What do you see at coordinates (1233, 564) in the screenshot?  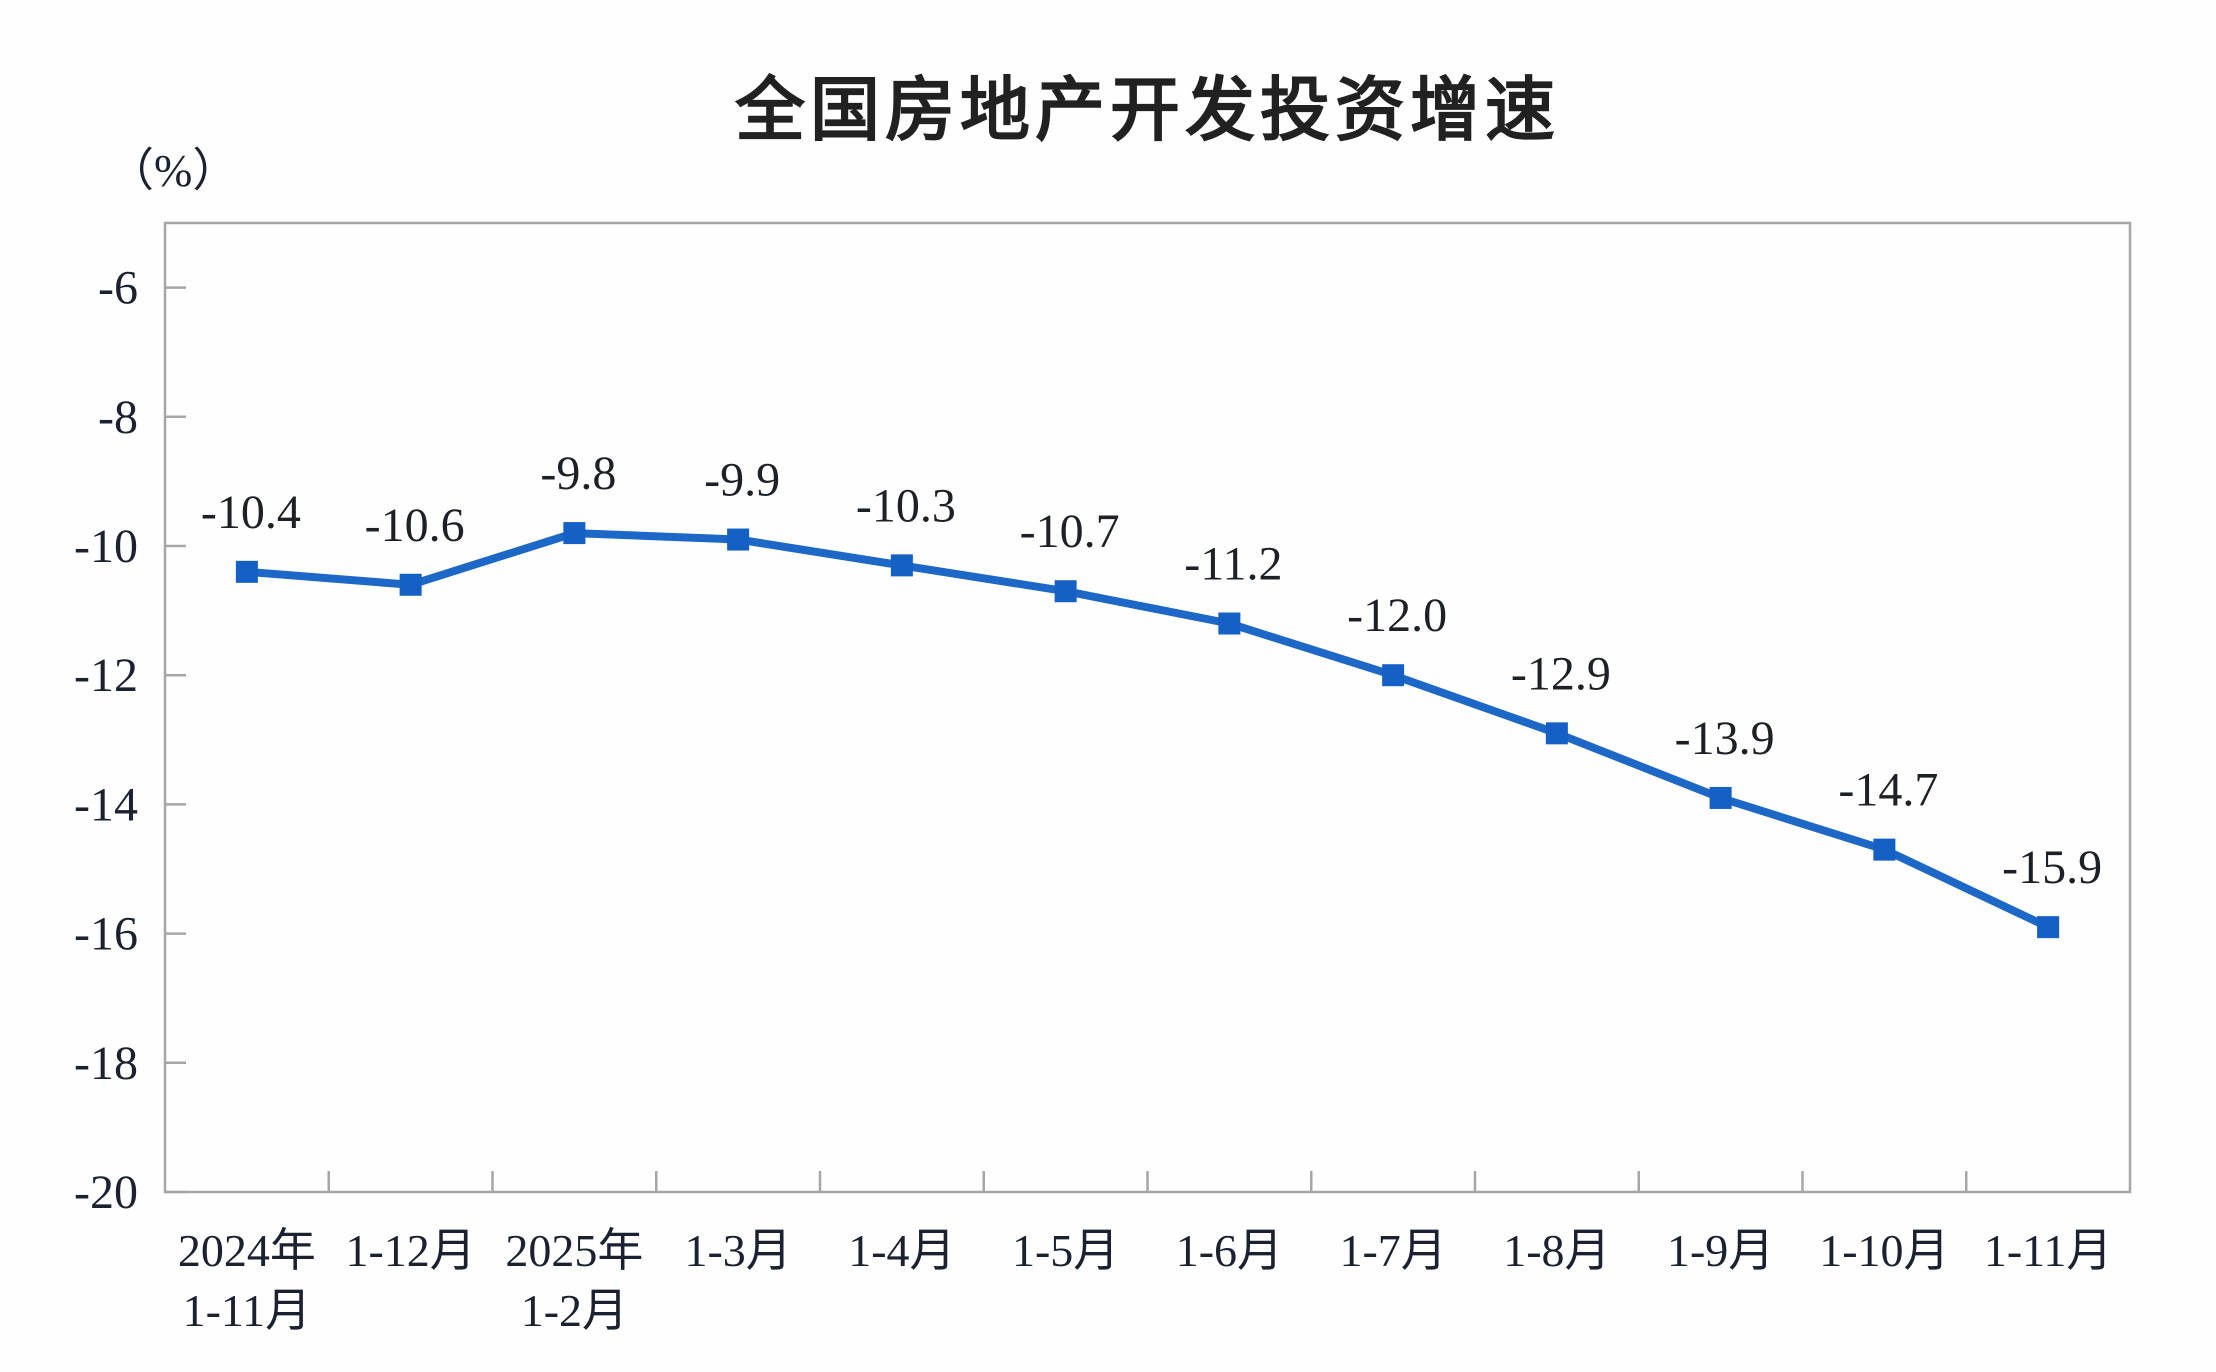 I see `data-point-label: -11.2` at bounding box center [1233, 564].